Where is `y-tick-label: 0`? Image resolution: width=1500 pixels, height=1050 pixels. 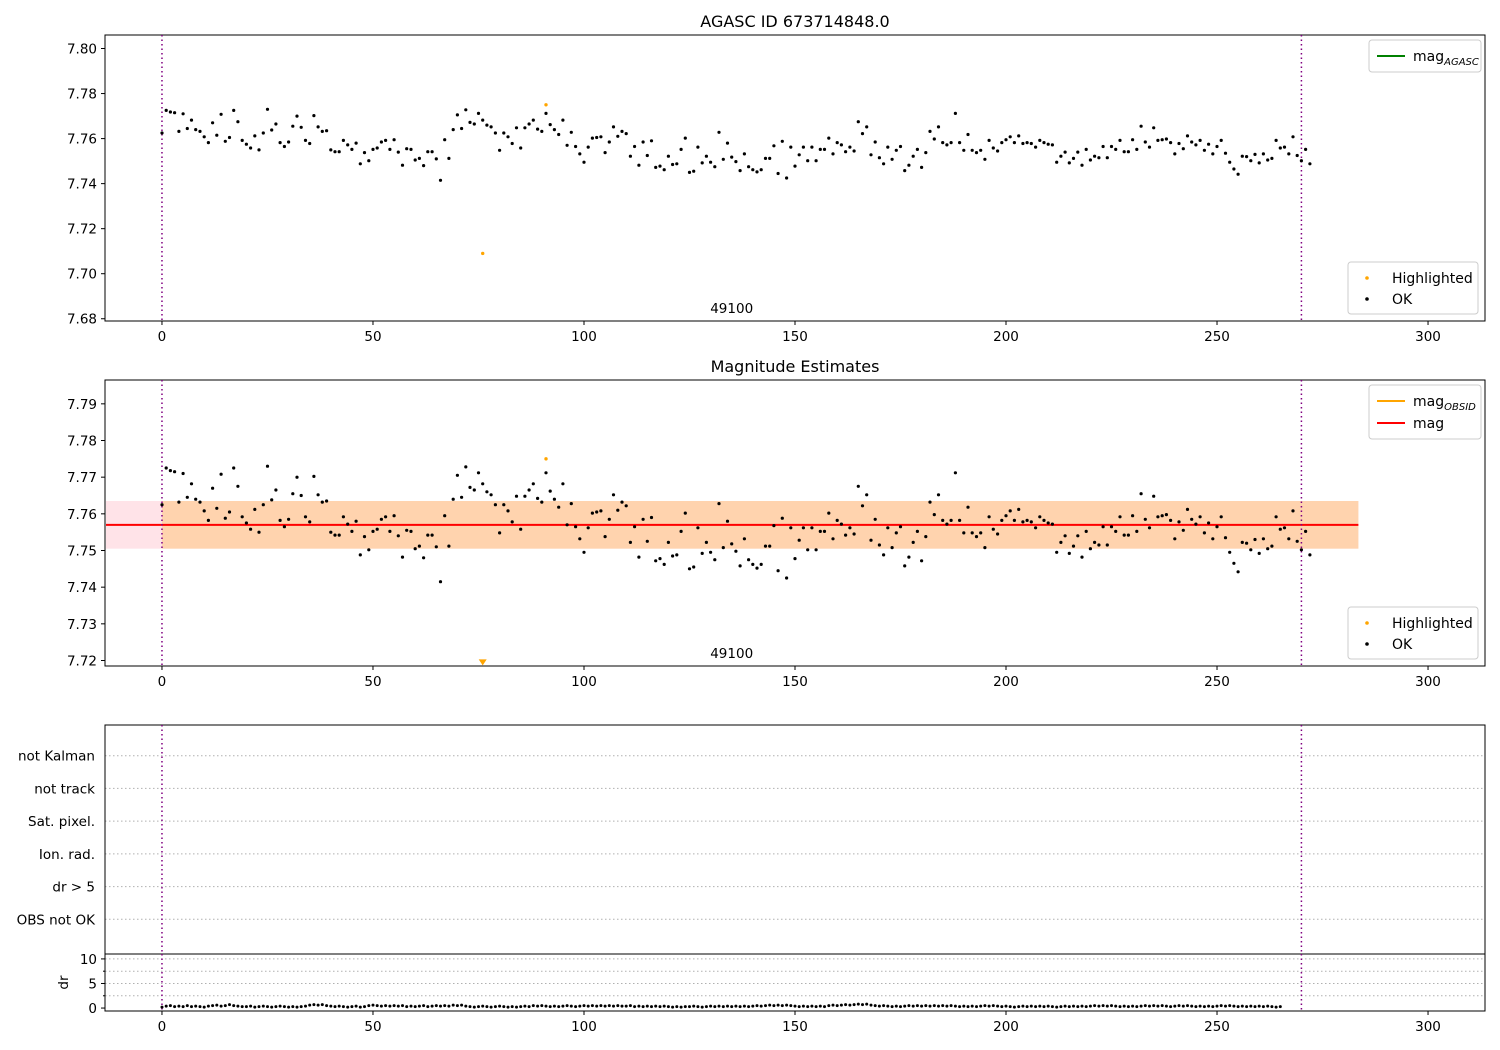 y-tick-label: 0 is located at coordinates (92, 1009).